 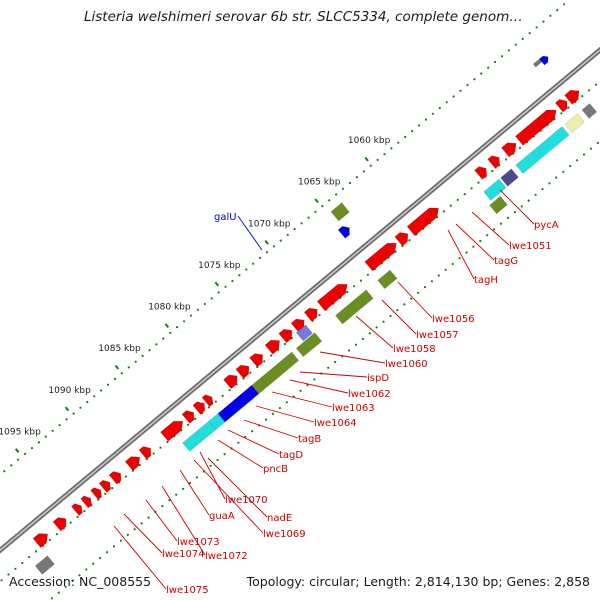 I want to click on gene-label-text: tagG, so click(x=506, y=261).